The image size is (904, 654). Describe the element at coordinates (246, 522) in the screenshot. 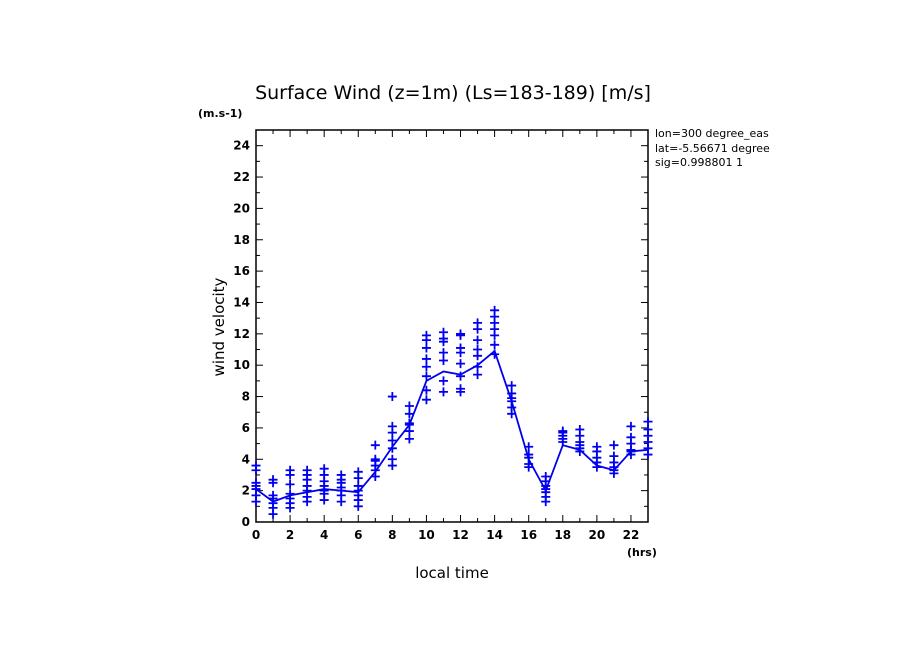

I see `y-tick-label: 0` at that location.